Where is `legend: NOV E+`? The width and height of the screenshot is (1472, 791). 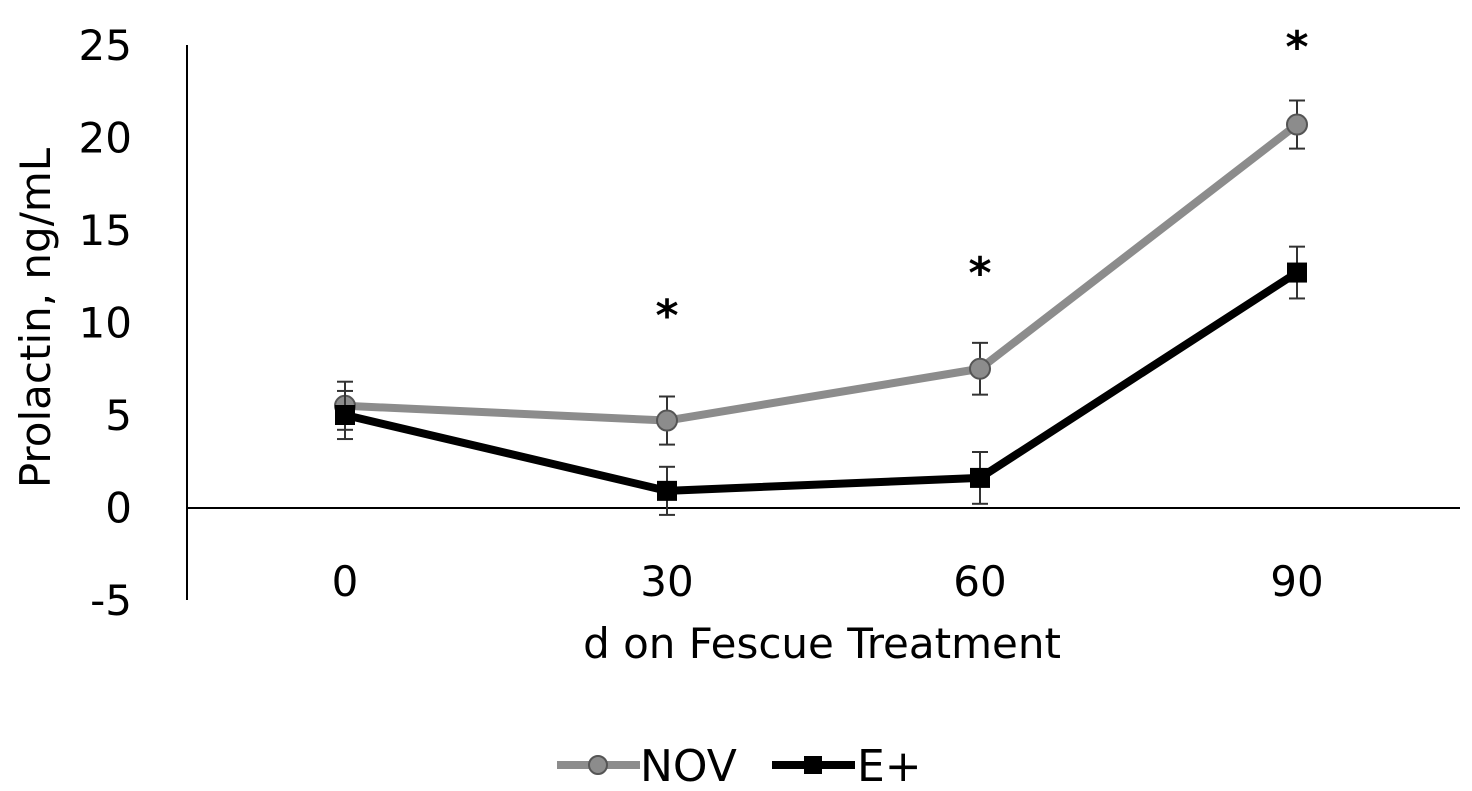
legend: NOV E+ is located at coordinates (739, 766).